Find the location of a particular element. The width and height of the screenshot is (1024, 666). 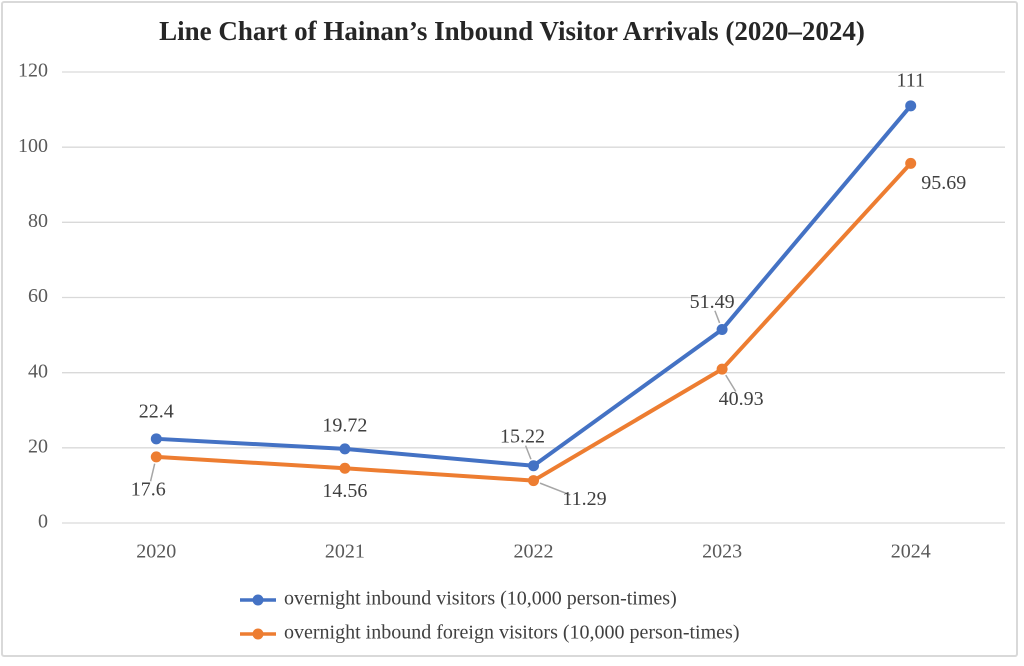

data-point-label: 22.4 is located at coordinates (156, 411).